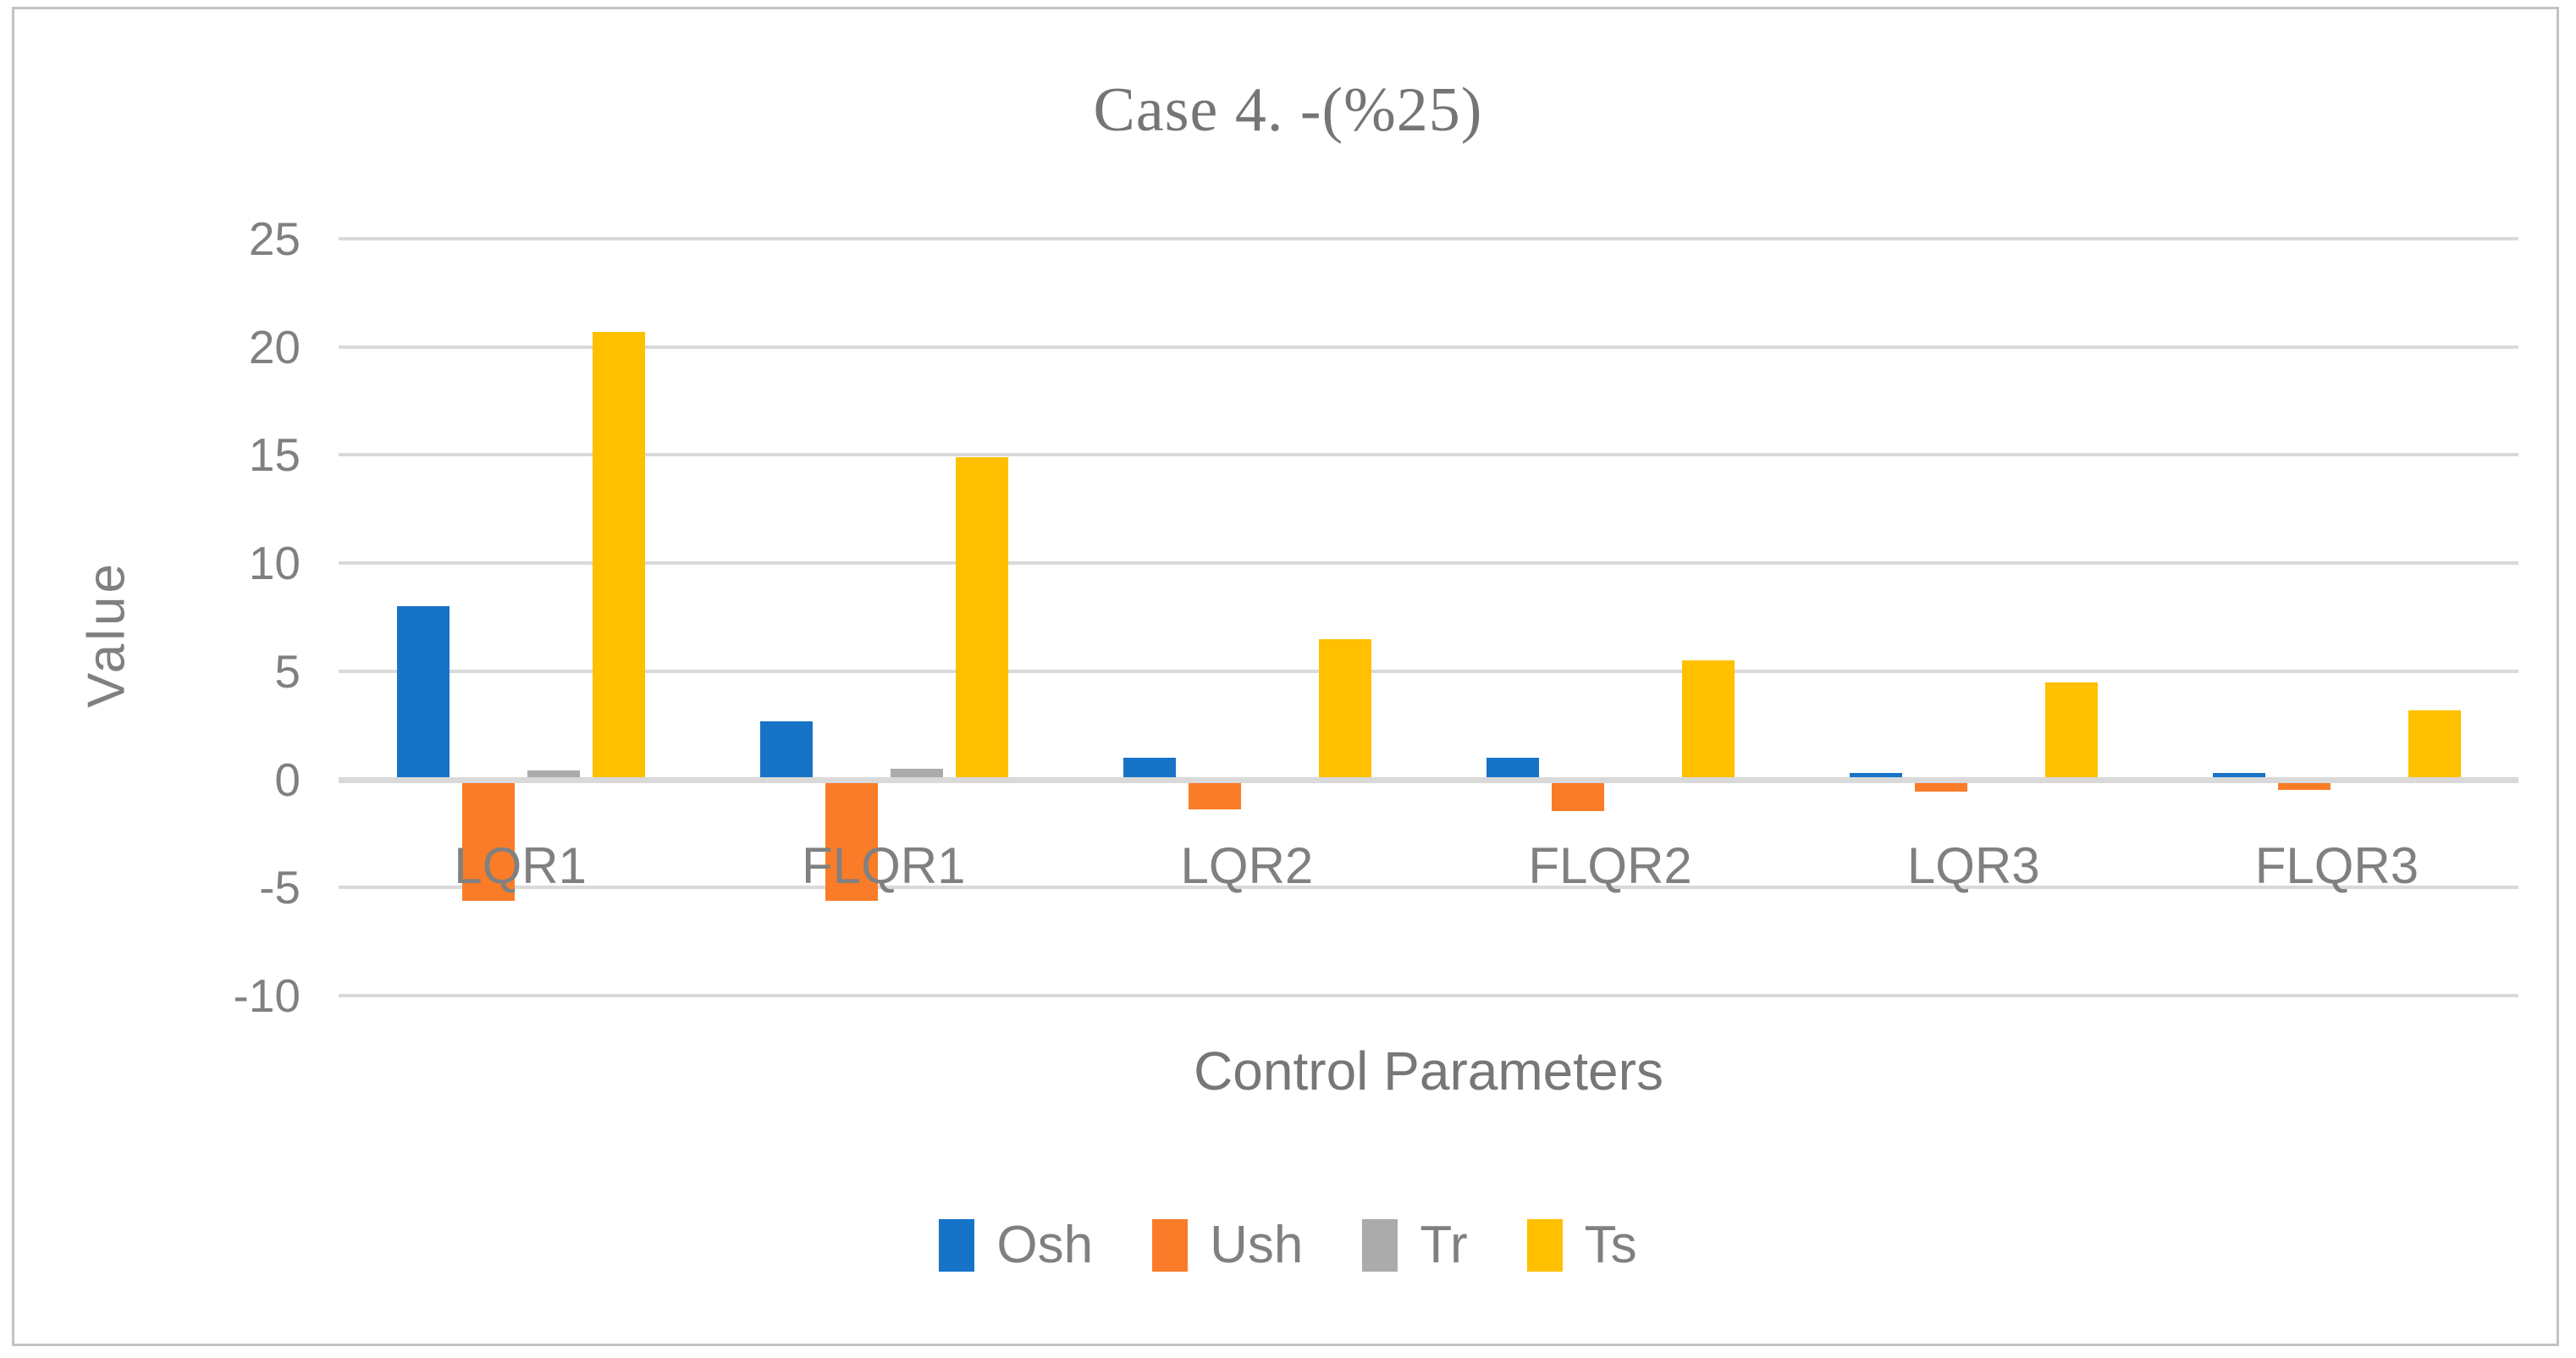 This screenshot has height=1358, width=2576. Describe the element at coordinates (1429, 1071) in the screenshot. I see `x-axis-title: Control Parameters` at that location.